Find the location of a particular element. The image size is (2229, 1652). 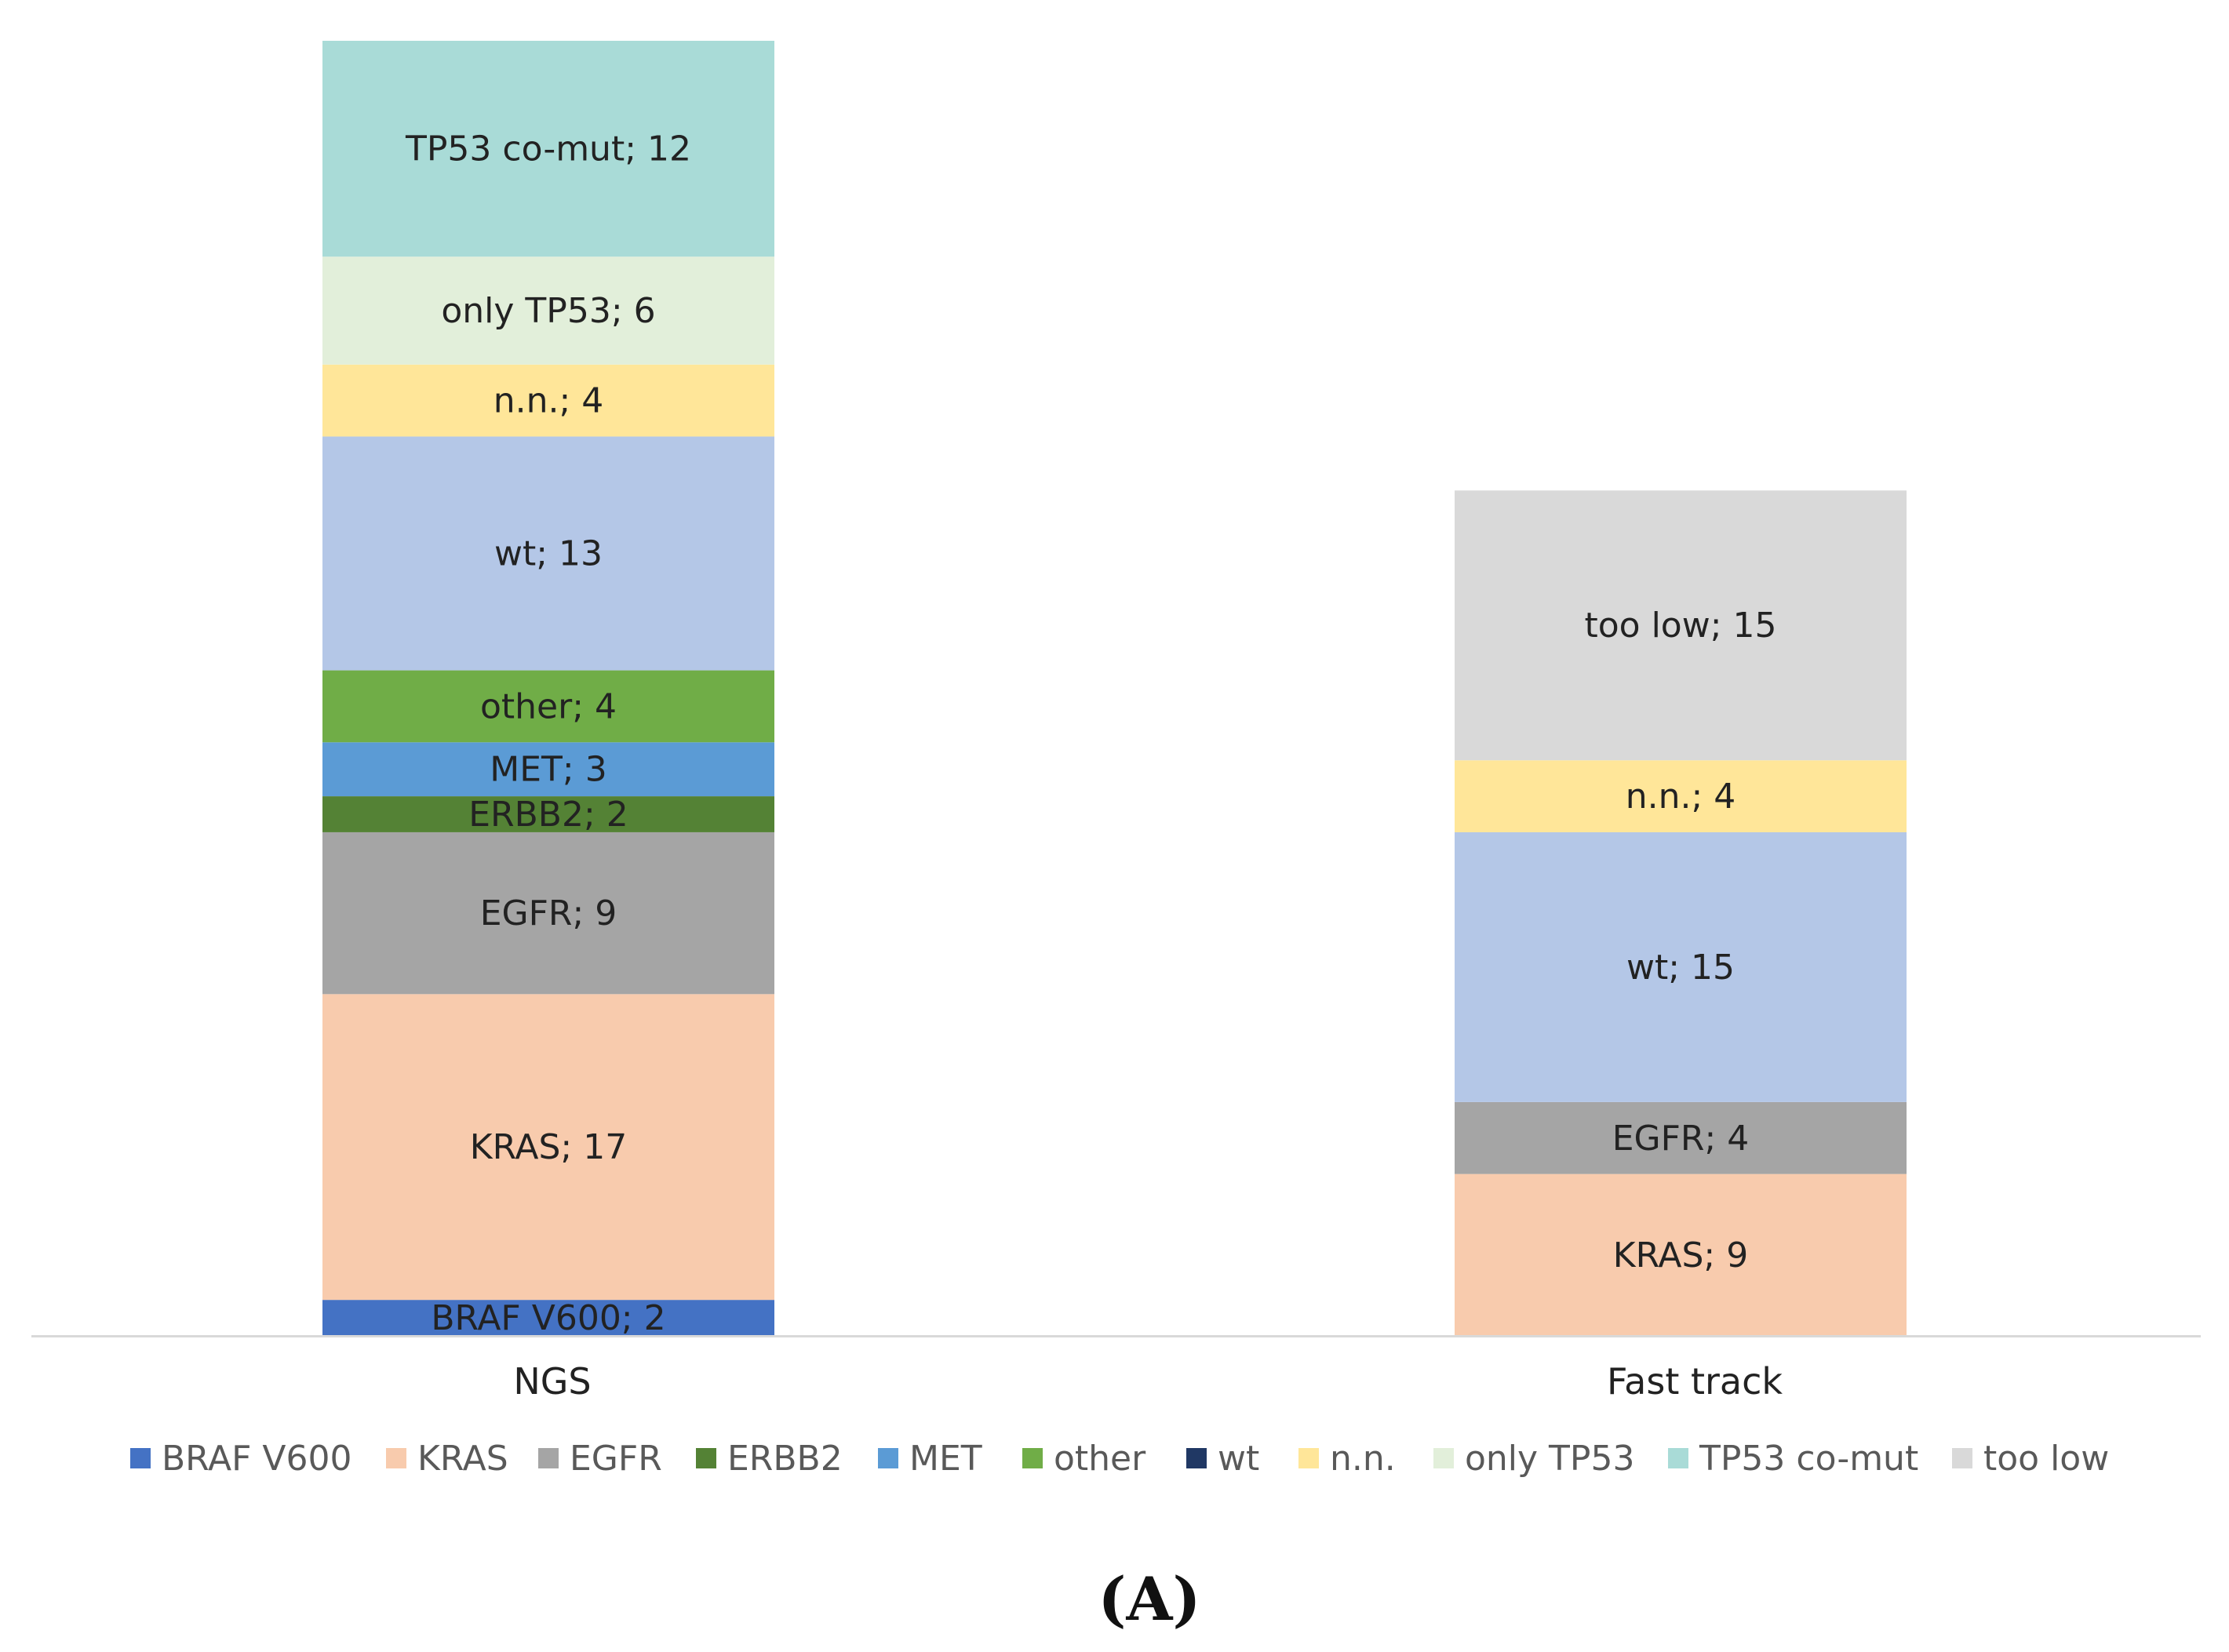

segment-label-ngs-met: MET; 3 is located at coordinates (548, 770).